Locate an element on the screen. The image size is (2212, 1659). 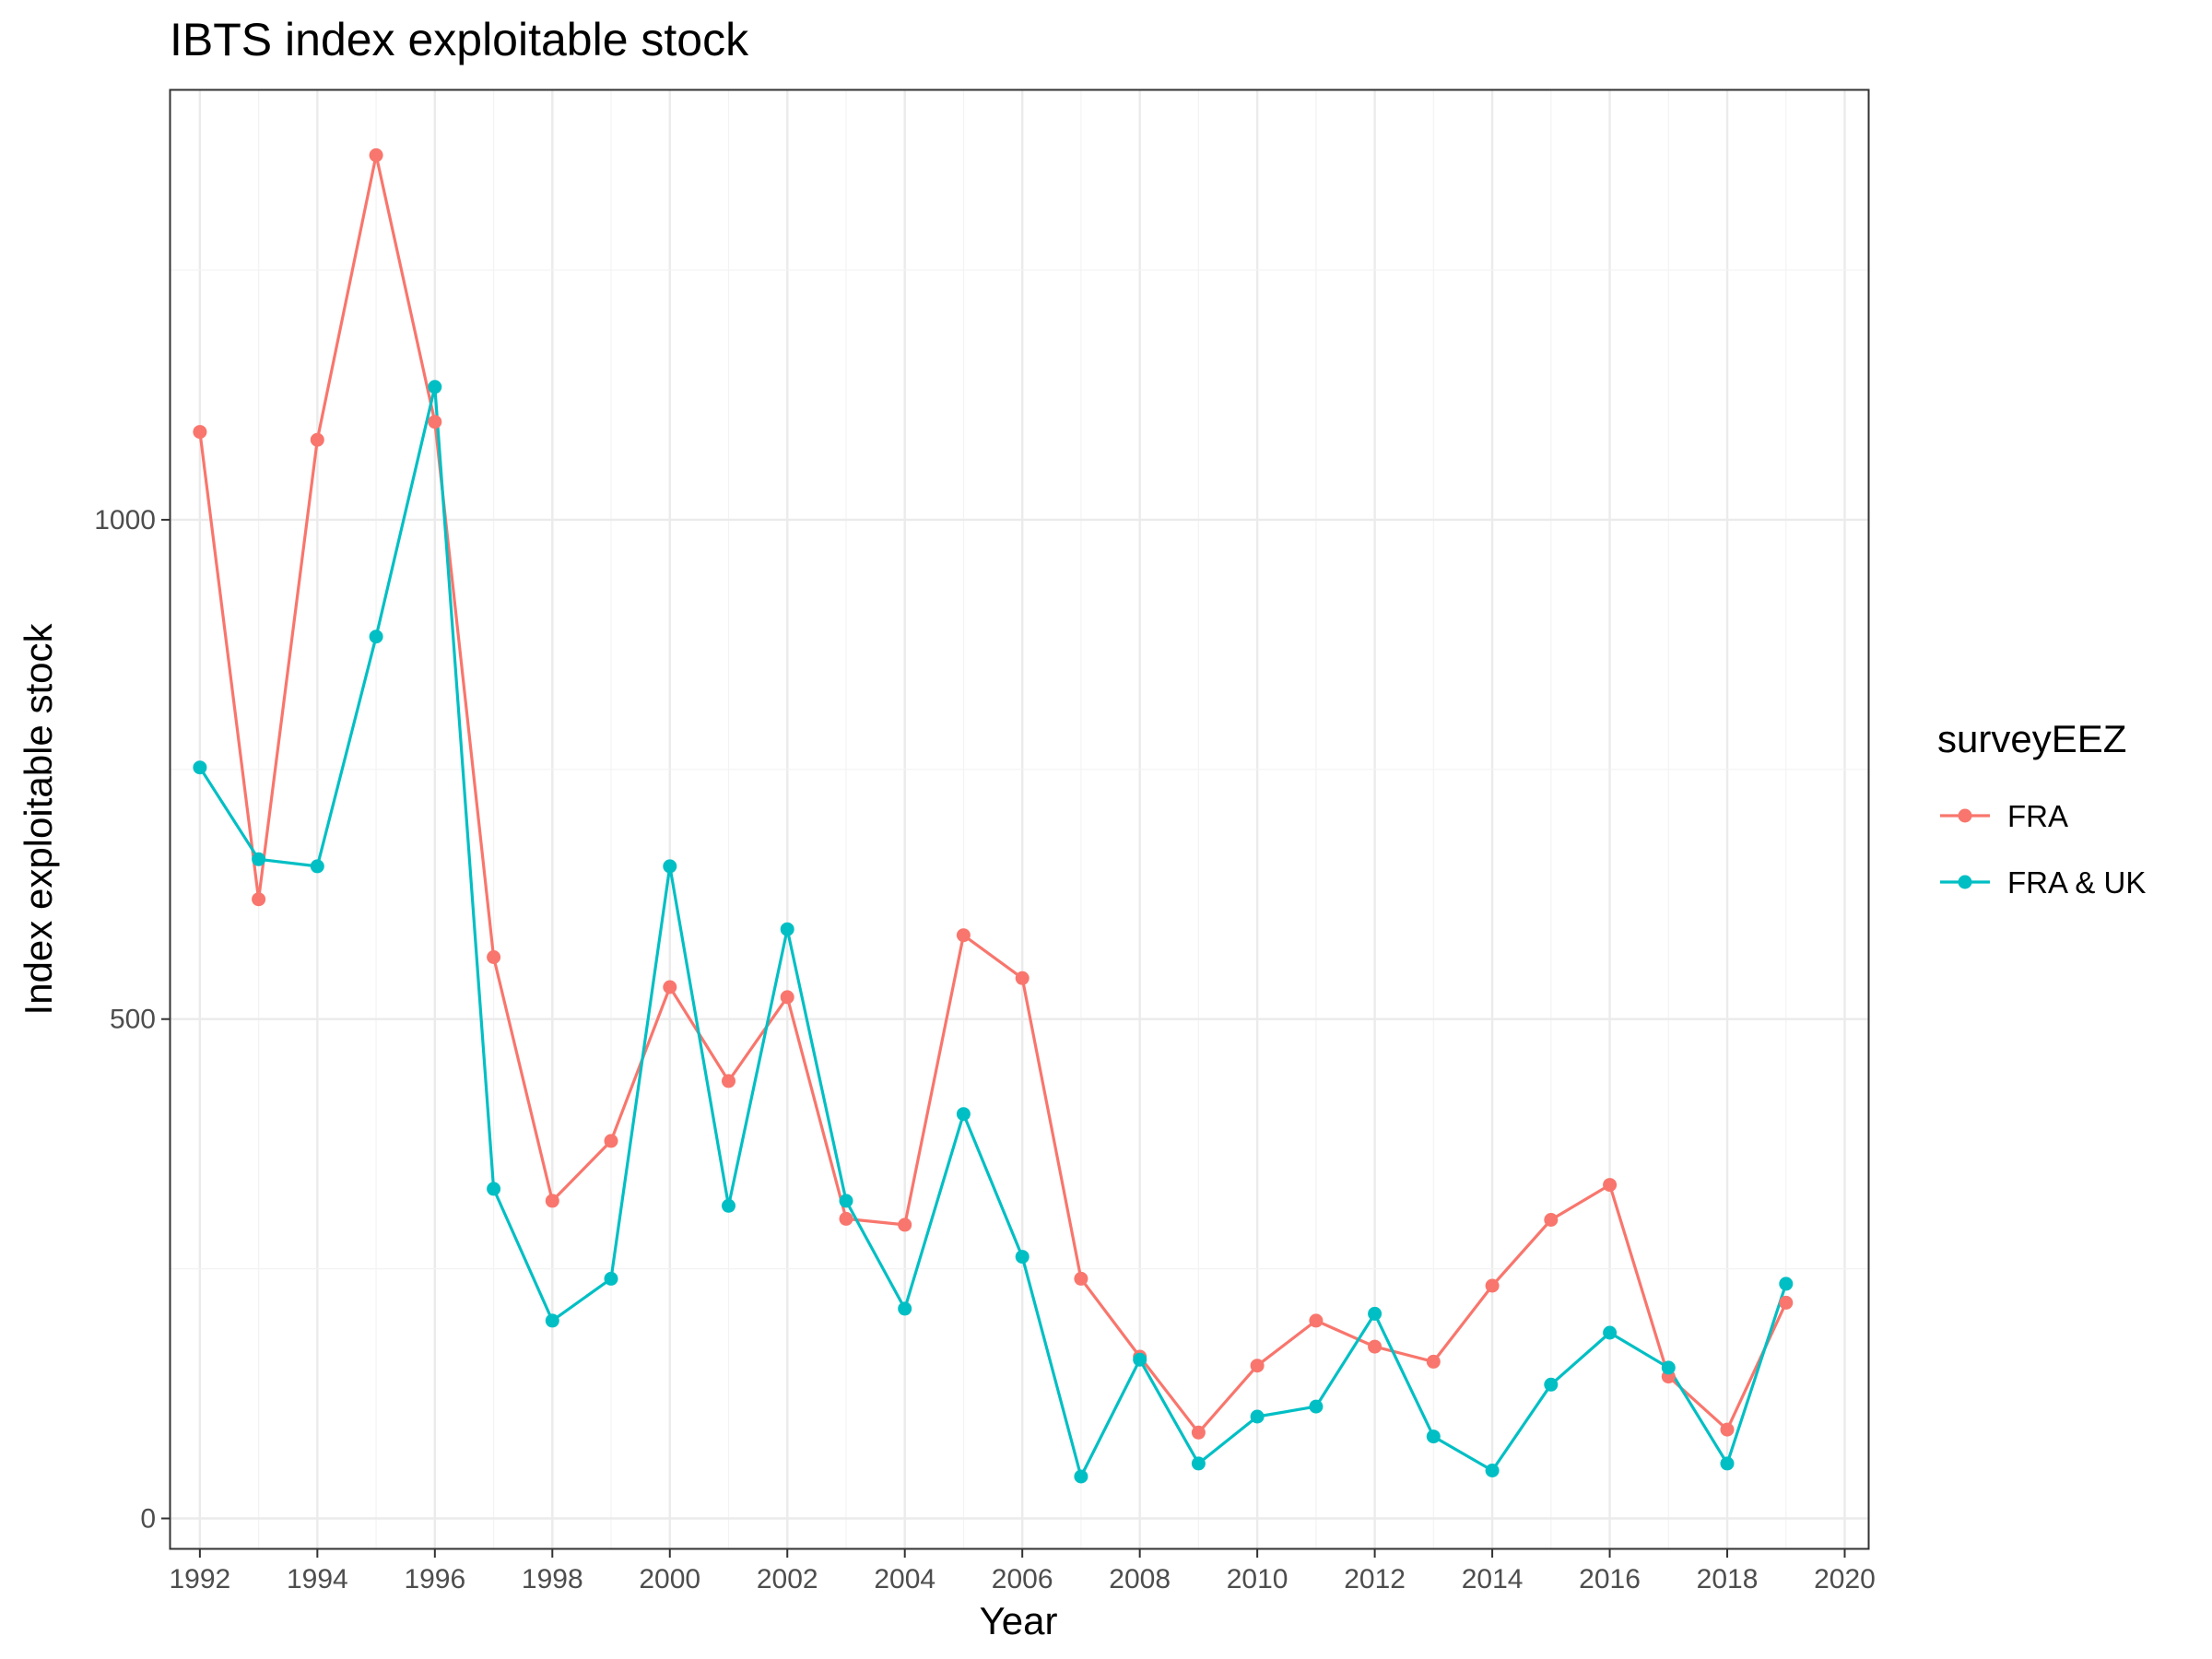
y-axis-title: Index exploitable stock is located at coordinates (38, 819).